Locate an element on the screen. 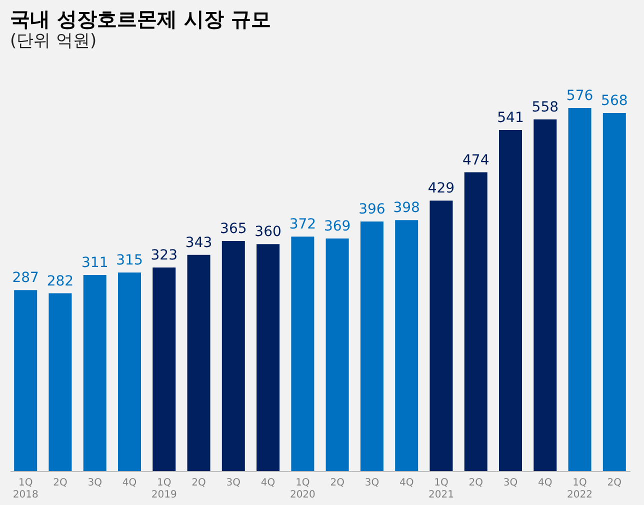 Image resolution: width=644 pixels, height=505 pixels. data-label: 429 is located at coordinates (441, 188).